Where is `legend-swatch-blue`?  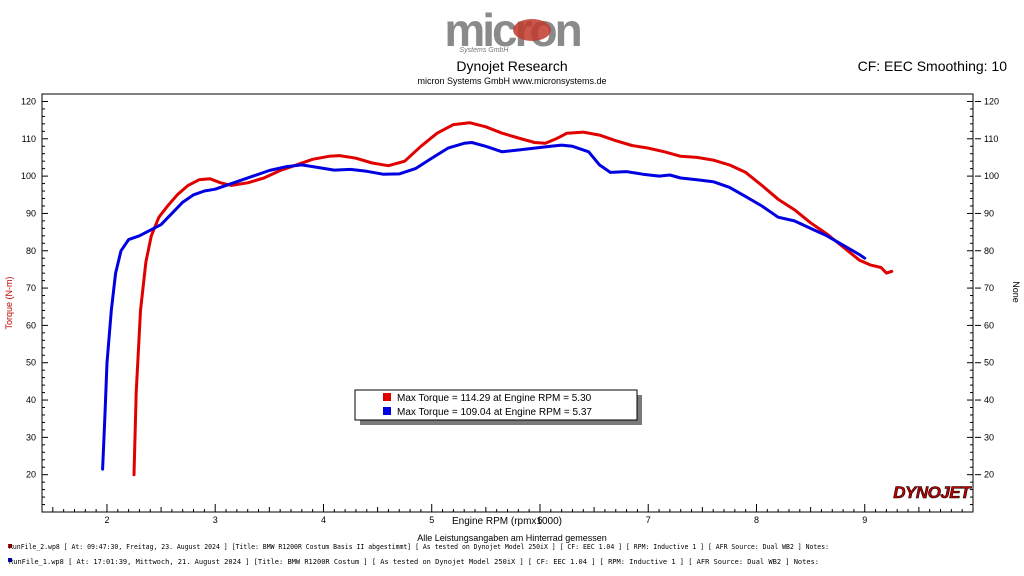
legend-swatch-blue is located at coordinates (387, 411).